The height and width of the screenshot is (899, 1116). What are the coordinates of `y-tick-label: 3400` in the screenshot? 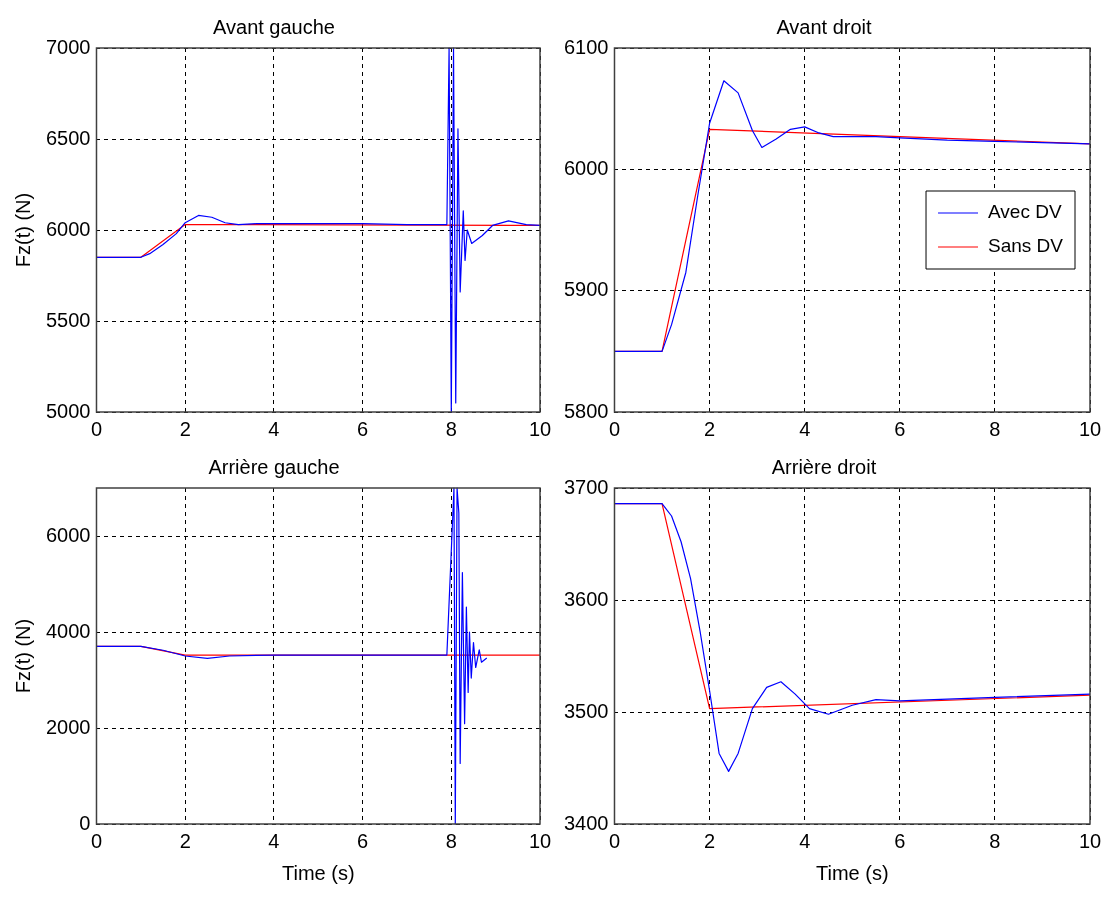 It's located at (586, 822).